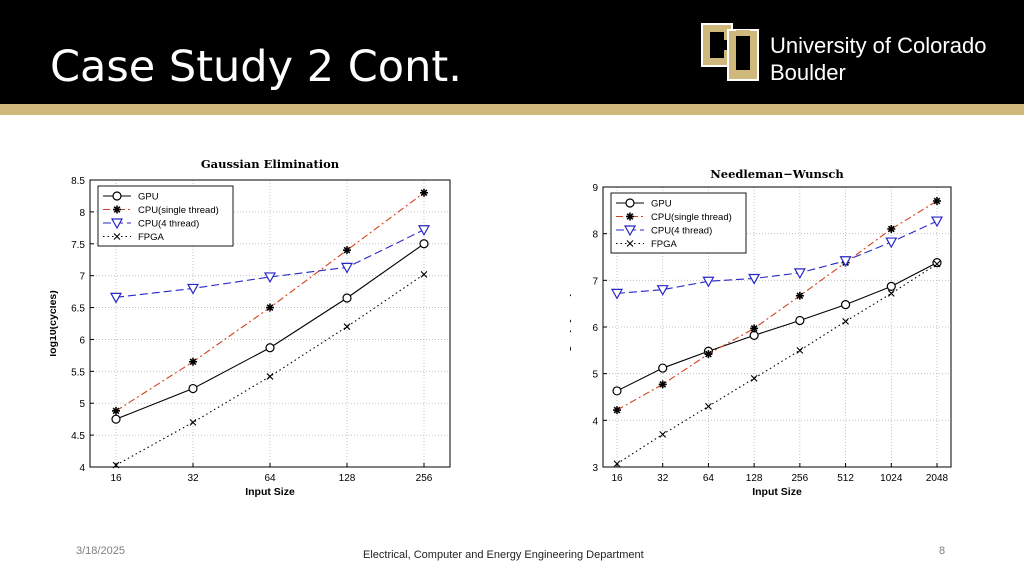  What do you see at coordinates (270, 331) in the screenshot?
I see `series-gpu` at bounding box center [270, 331].